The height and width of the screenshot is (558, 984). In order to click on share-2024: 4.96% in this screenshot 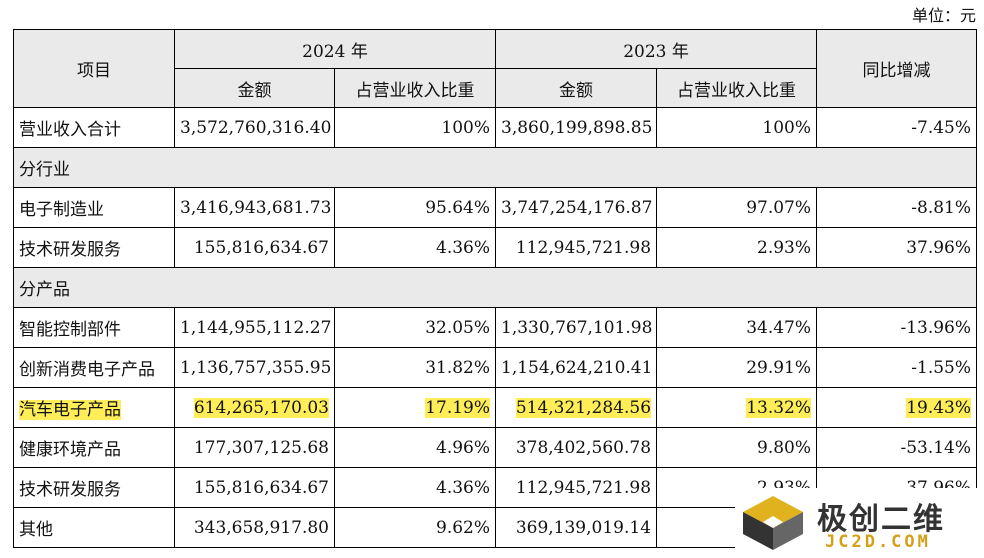, I will do `click(415, 447)`.